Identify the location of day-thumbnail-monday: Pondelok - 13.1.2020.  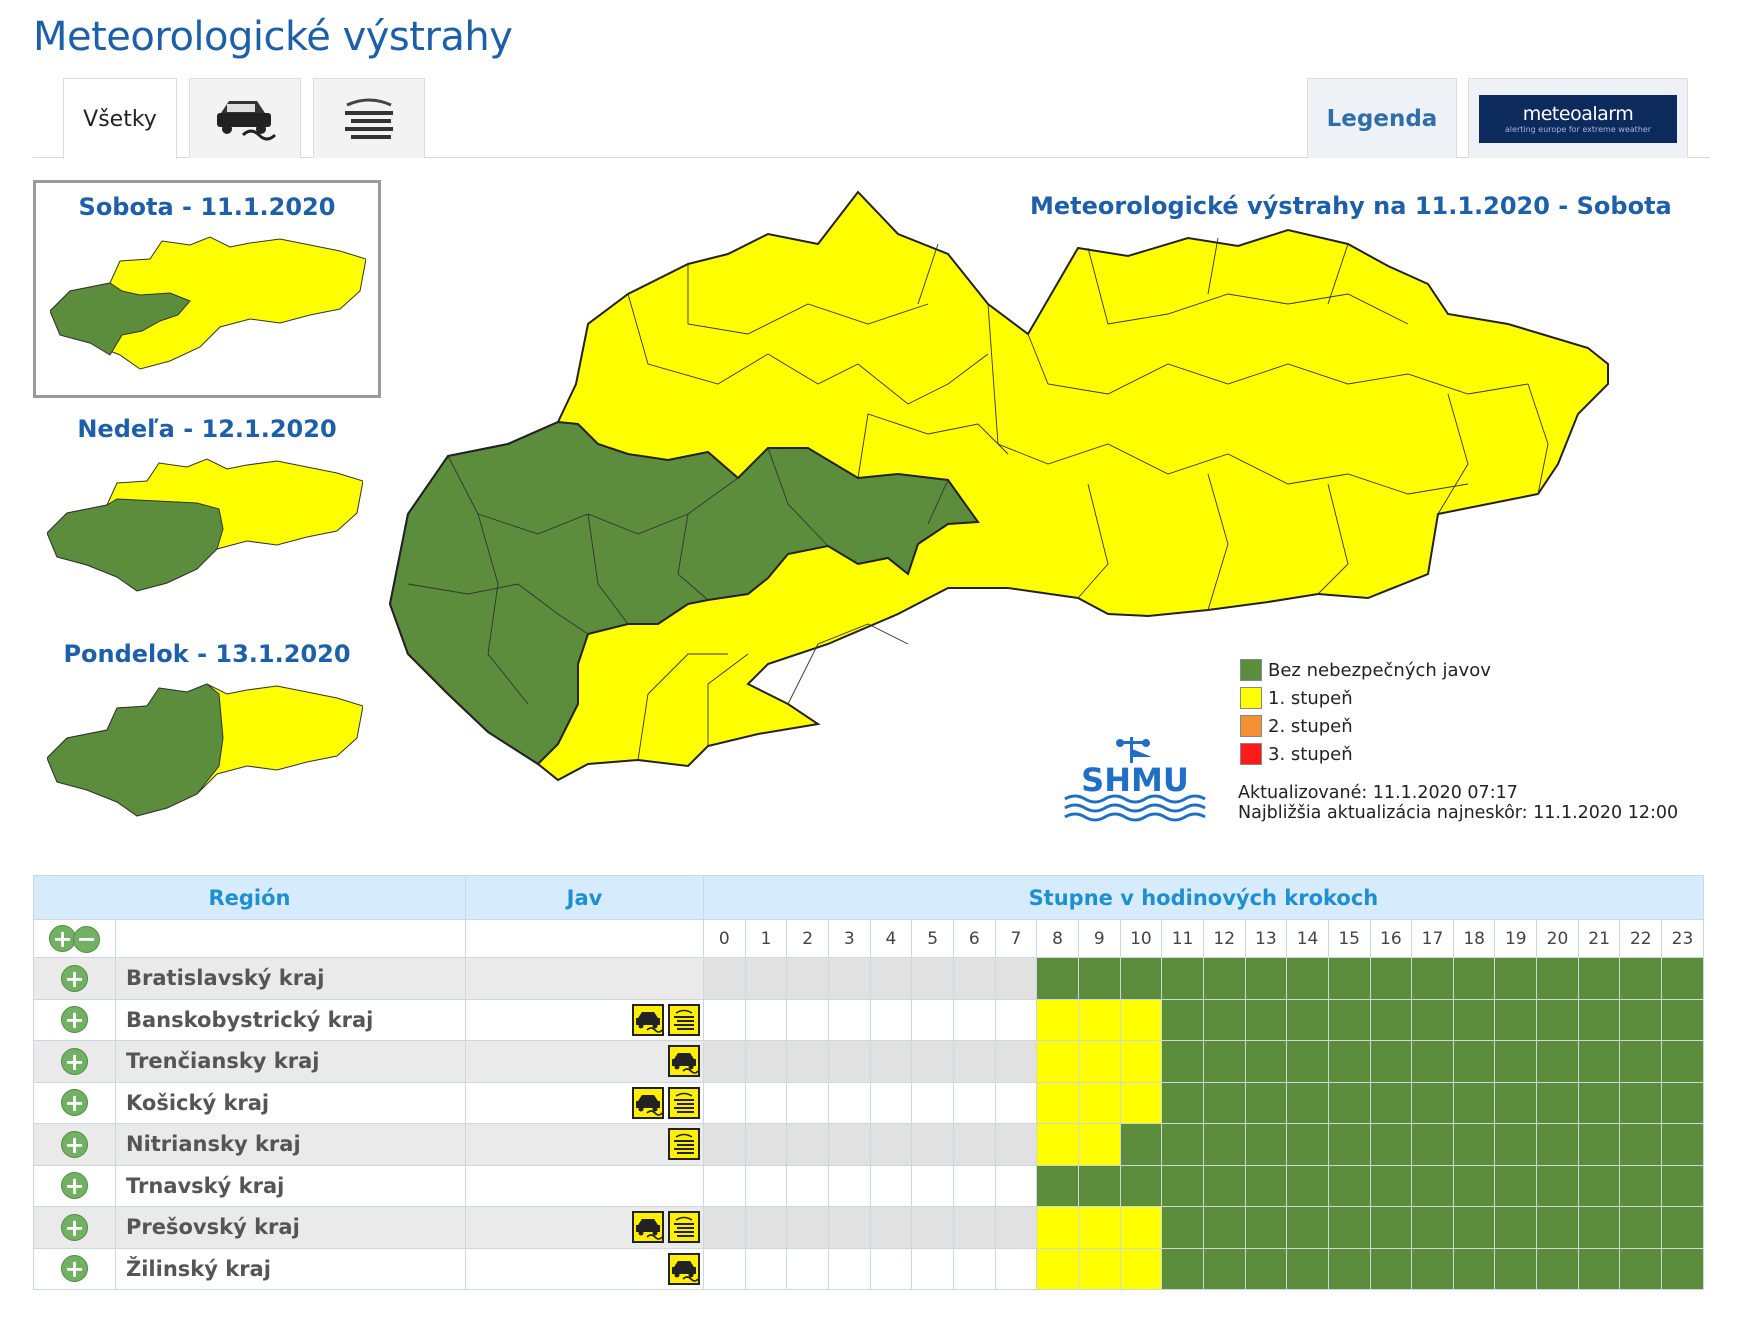
(207, 739).